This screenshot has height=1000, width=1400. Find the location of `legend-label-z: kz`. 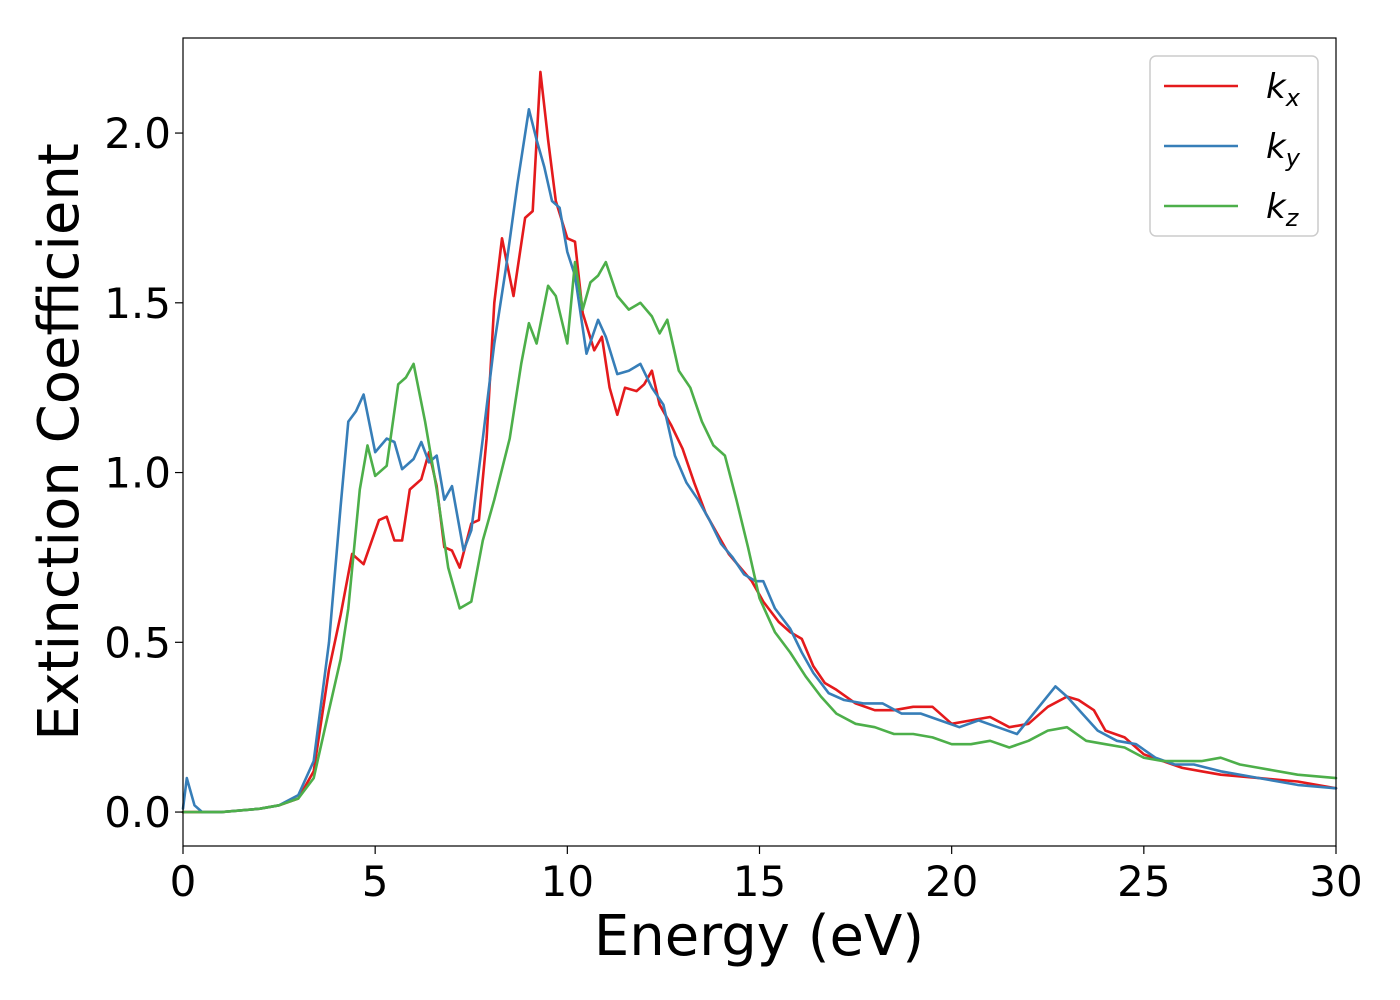

legend-label-z: kz is located at coordinates (1283, 209).